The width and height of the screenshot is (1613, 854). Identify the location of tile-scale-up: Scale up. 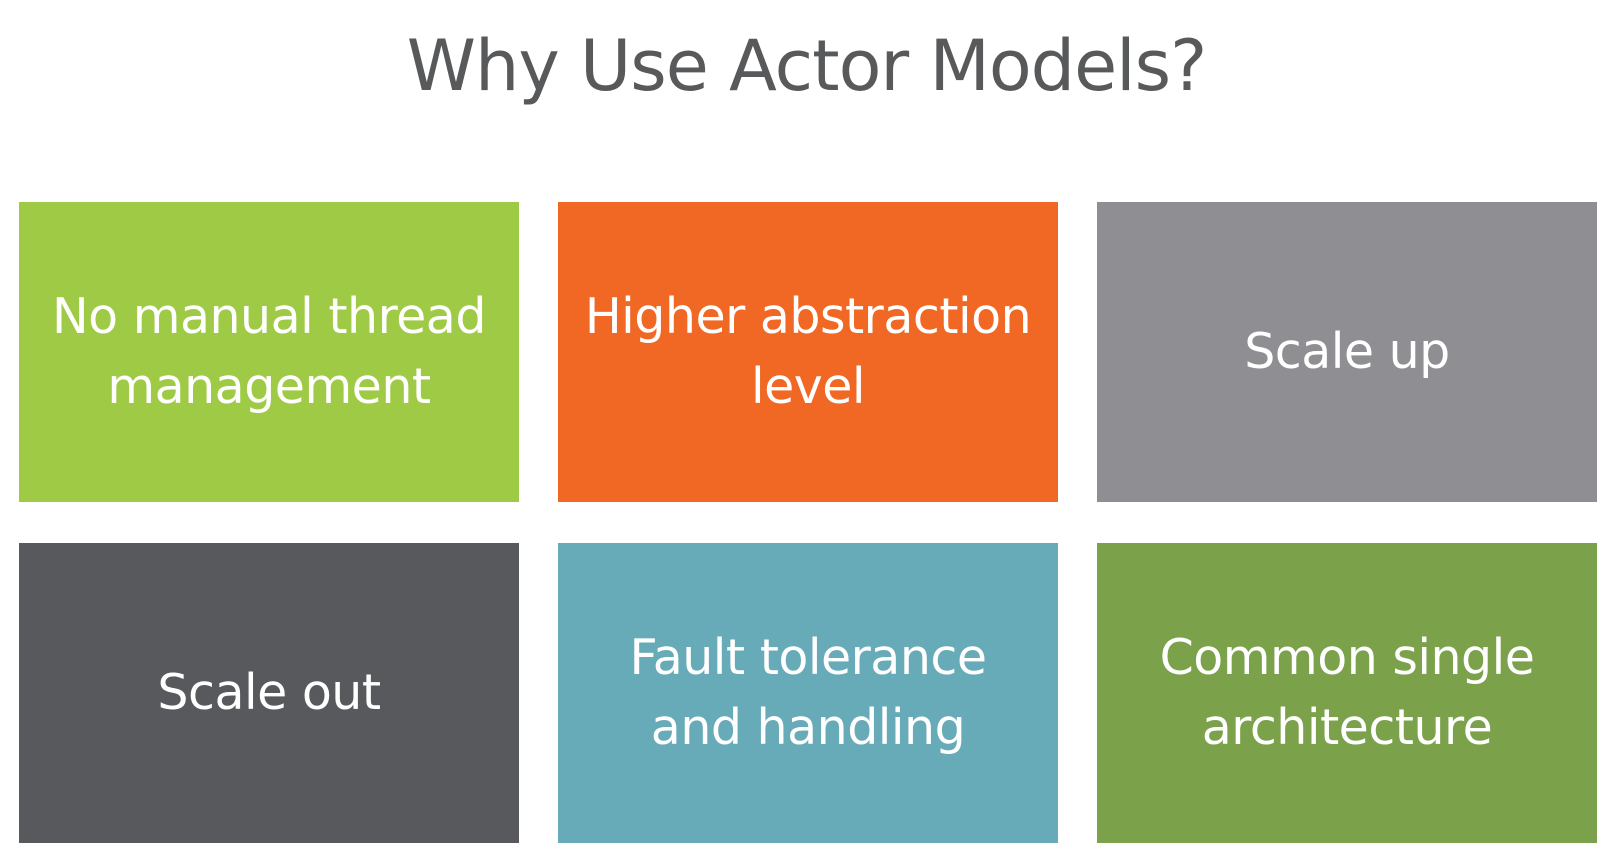
(1347, 352).